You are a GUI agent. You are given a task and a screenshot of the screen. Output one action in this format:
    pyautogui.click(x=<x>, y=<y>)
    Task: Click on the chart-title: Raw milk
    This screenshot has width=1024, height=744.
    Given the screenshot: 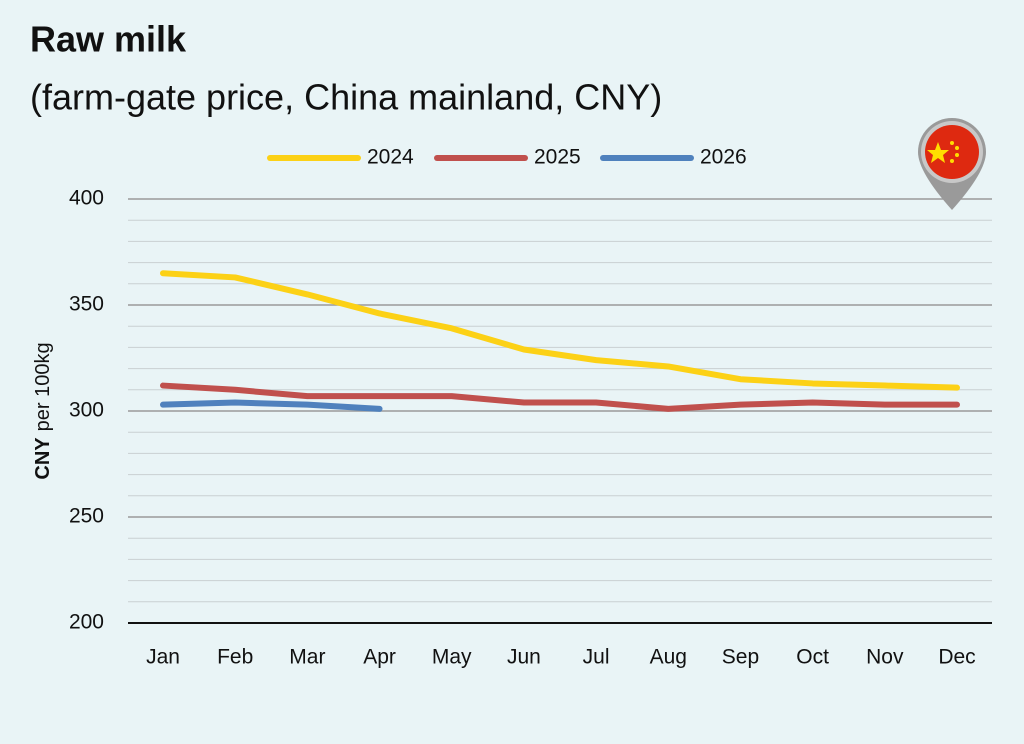 What is the action you would take?
    pyautogui.click(x=108, y=39)
    